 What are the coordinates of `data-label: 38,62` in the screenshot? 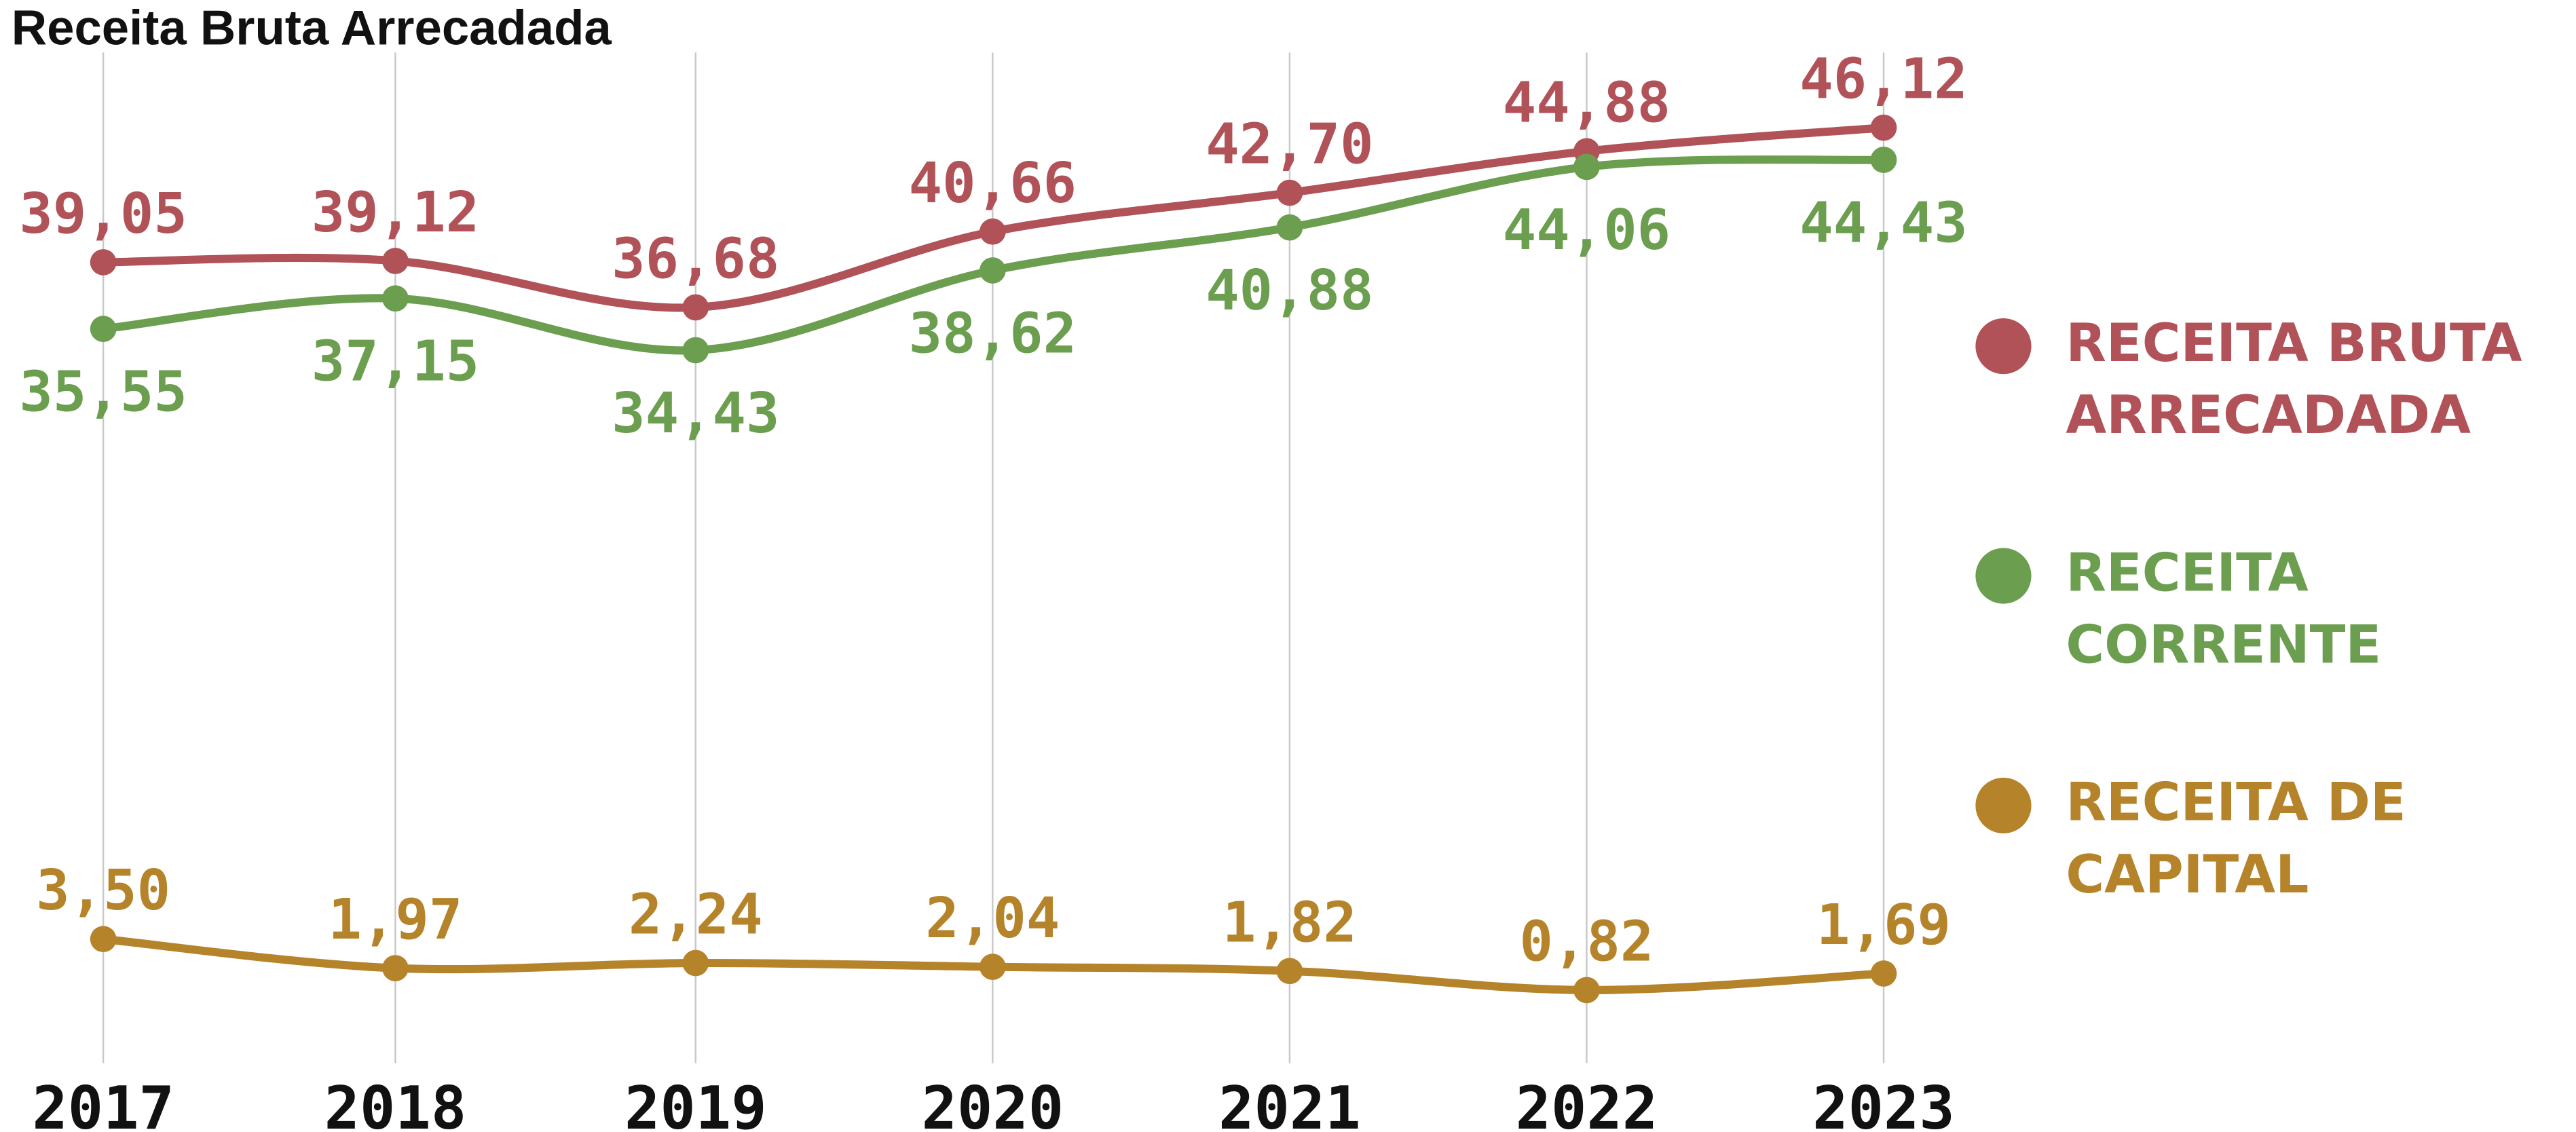 It's located at (993, 333).